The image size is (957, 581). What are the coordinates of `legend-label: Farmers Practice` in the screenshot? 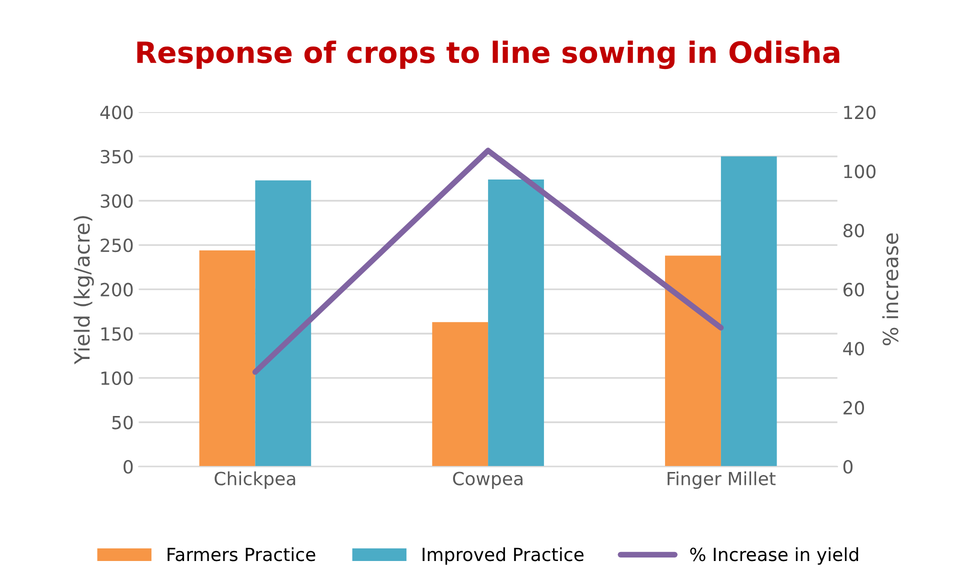 It's located at (242, 554).